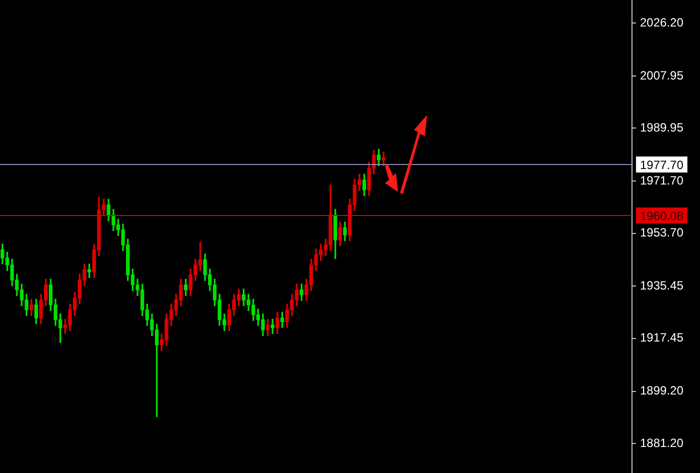 The height and width of the screenshot is (473, 700). Describe the element at coordinates (662, 165) in the screenshot. I see `ref-line-label: 1977.70` at that location.